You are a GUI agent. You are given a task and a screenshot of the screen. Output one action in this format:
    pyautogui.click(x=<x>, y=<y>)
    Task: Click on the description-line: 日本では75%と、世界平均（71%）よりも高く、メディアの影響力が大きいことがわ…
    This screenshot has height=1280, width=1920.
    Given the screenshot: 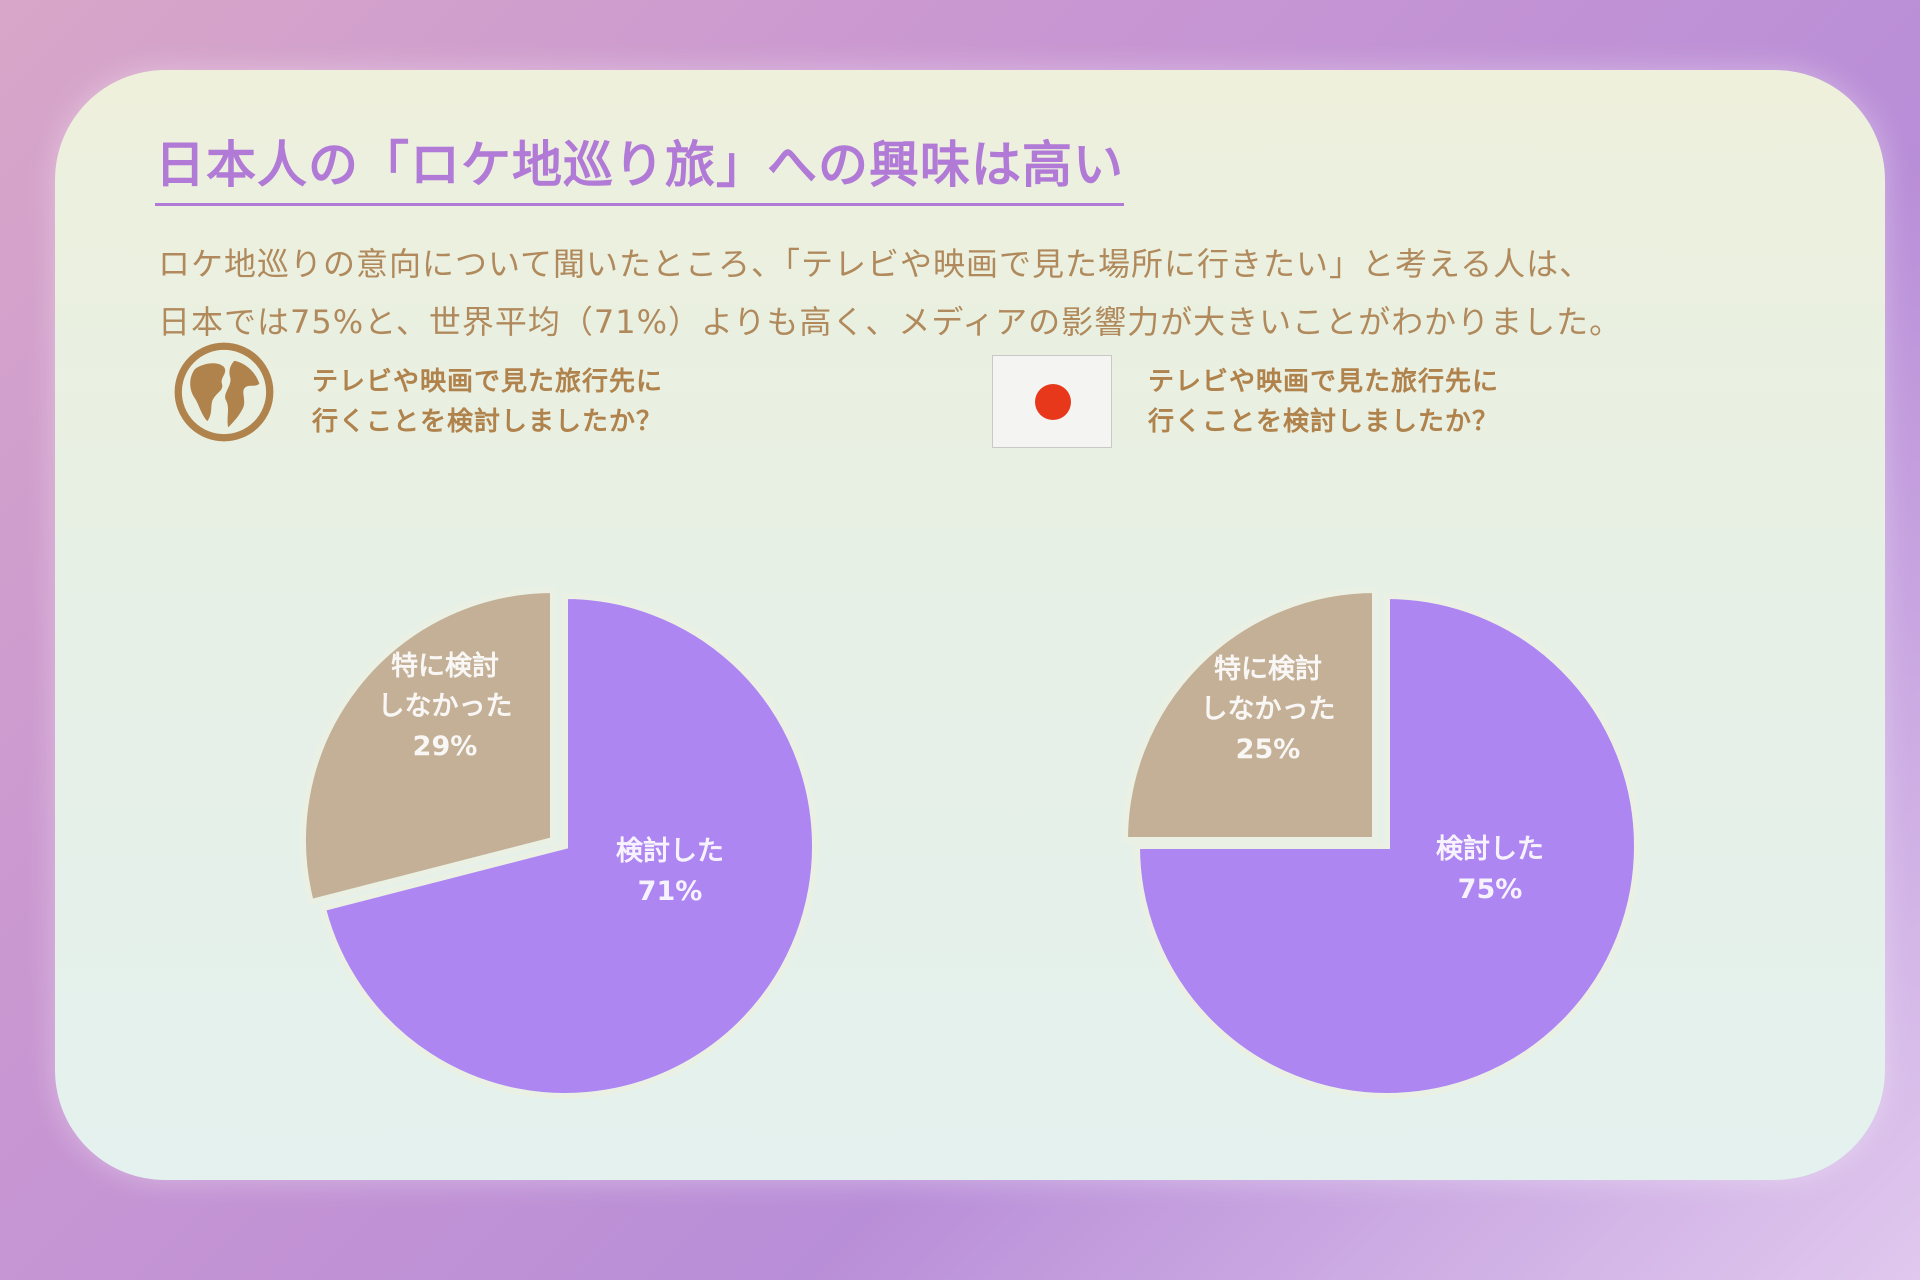 What is the action you would take?
    pyautogui.click(x=890, y=322)
    